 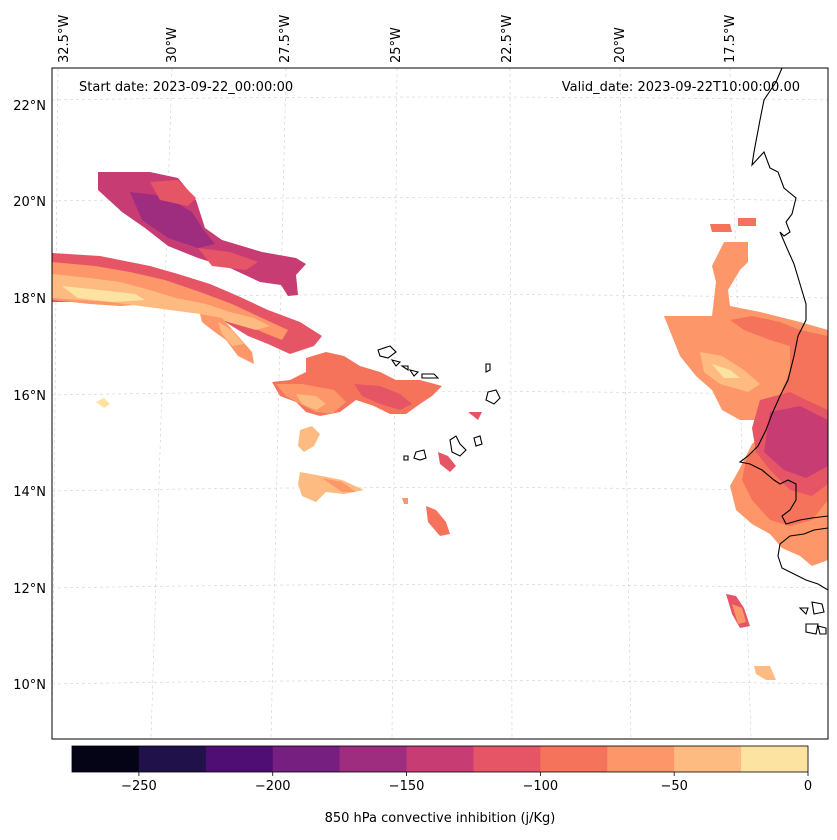 What do you see at coordinates (139, 786) in the screenshot?
I see `colorbar-tick-label: −250` at bounding box center [139, 786].